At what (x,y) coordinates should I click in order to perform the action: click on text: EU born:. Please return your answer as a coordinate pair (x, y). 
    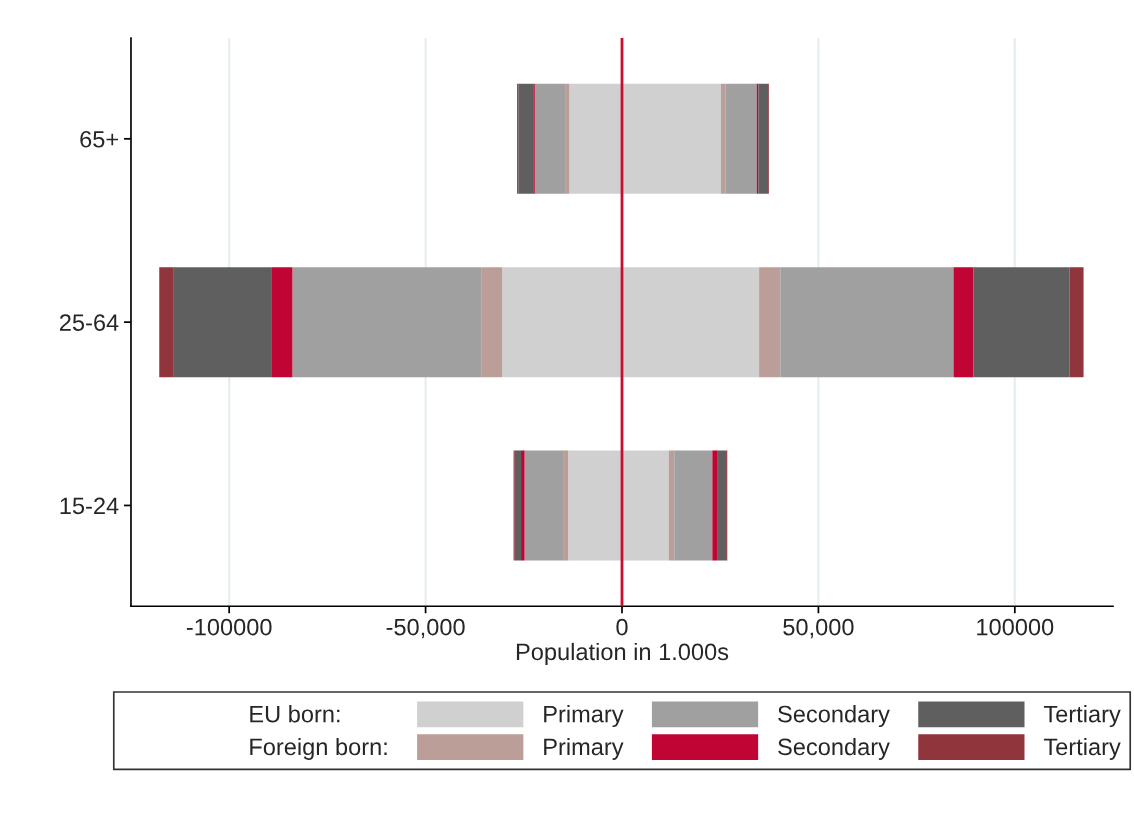
    Looking at the image, I should click on (295, 714).